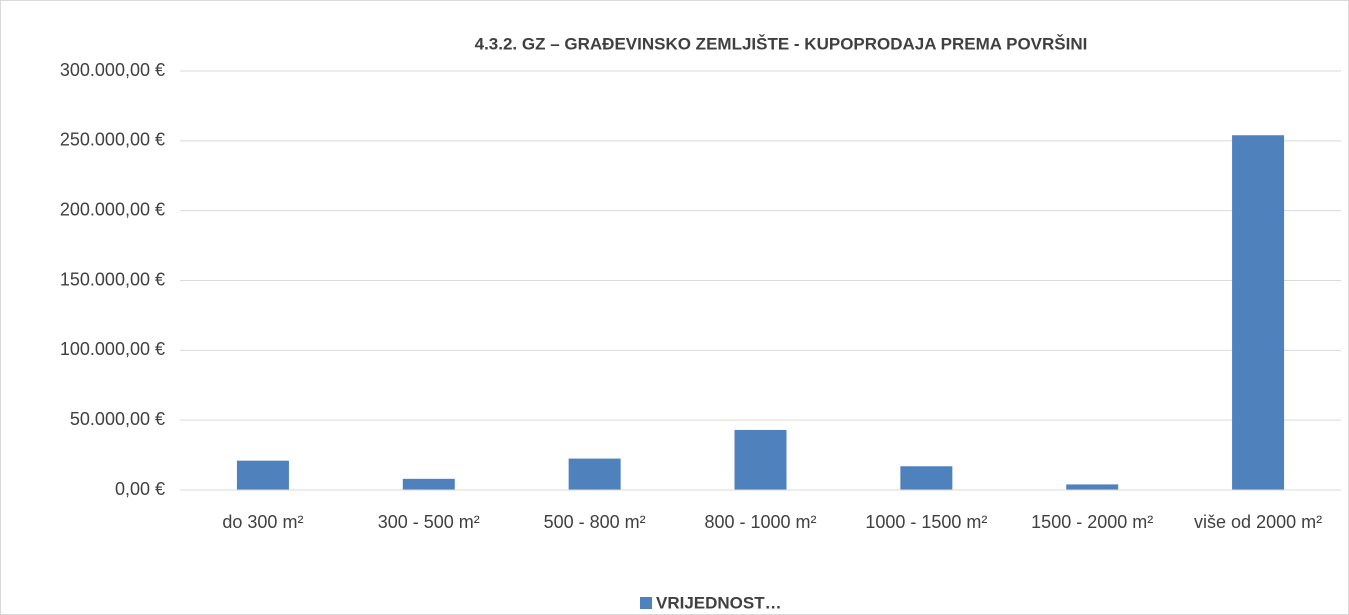 The image size is (1349, 615). Describe the element at coordinates (429, 522) in the screenshot. I see `x-tick-label: 300 - 500 m²` at that location.